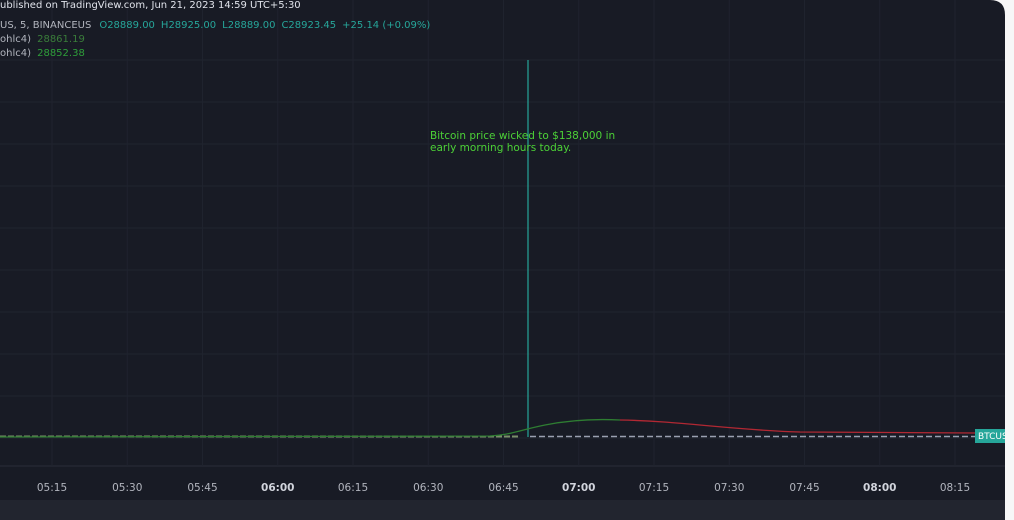  What do you see at coordinates (127, 25) in the screenshot?
I see `ohlc-value: O28889.00` at bounding box center [127, 25].